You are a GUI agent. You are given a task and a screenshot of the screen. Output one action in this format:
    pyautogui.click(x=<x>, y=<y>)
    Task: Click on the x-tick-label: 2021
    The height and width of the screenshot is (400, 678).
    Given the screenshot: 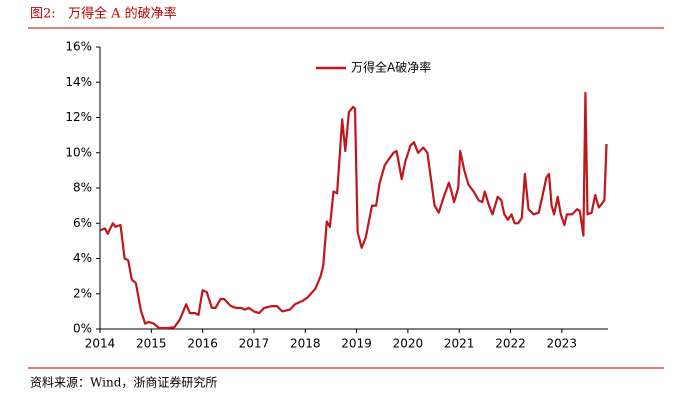 What is the action you would take?
    pyautogui.click(x=459, y=344)
    